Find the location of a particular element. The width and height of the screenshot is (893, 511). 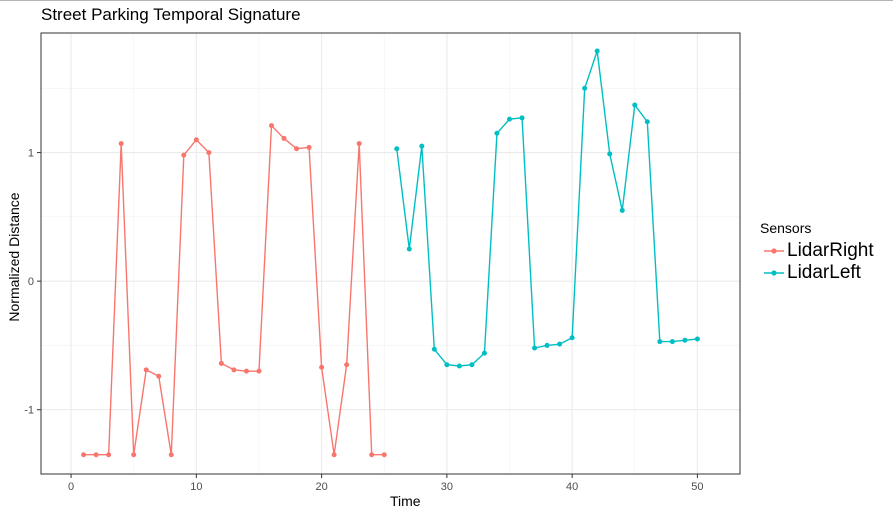

x-tick-label: 20 is located at coordinates (321, 487).